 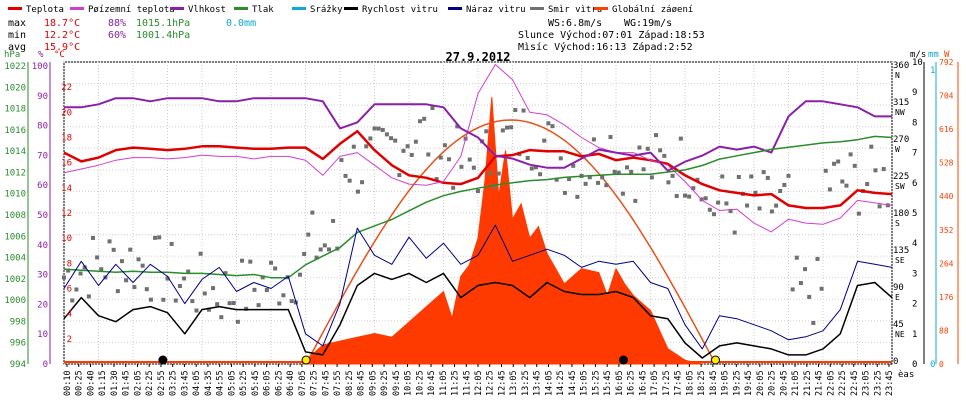 I want to click on axis-ms-label: m/s, so click(x=918, y=55).